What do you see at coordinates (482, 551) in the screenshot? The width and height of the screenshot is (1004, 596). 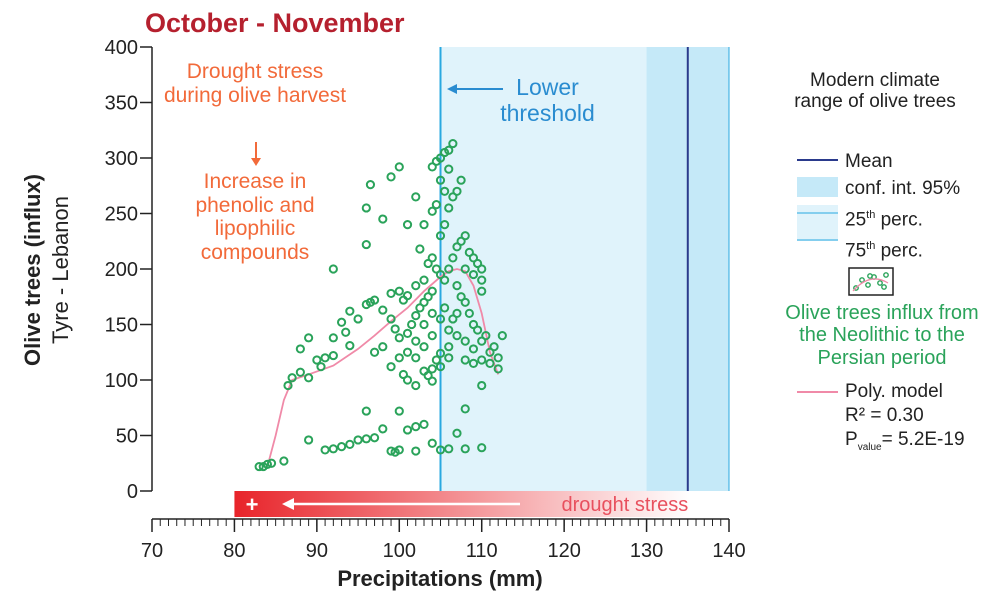 I see `x-tick-label: 110` at bounding box center [482, 551].